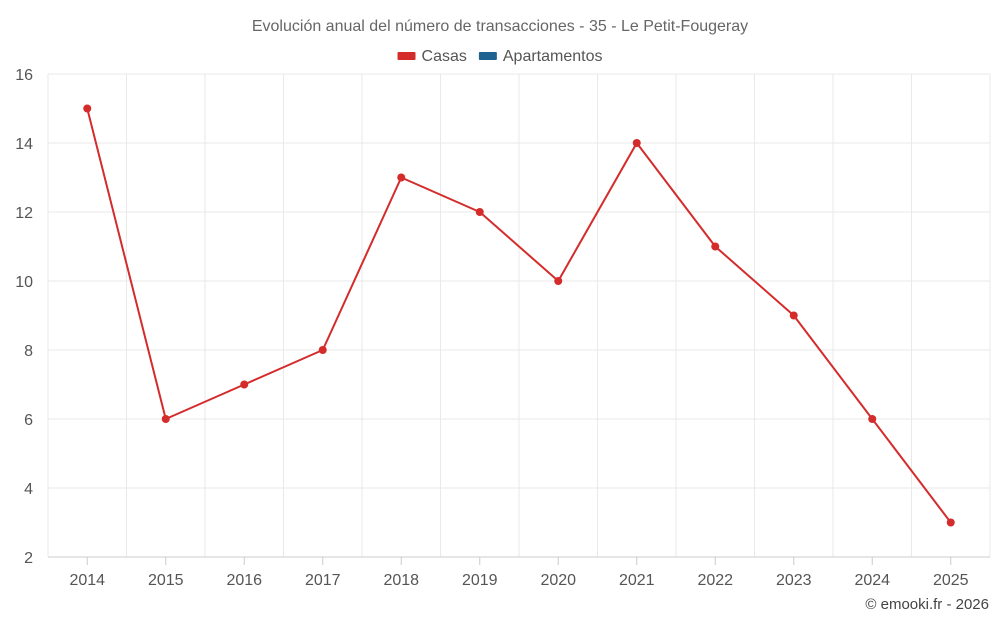 This screenshot has height=625, width=1000. What do you see at coordinates (323, 580) in the screenshot?
I see `x-tick-label: 2017` at bounding box center [323, 580].